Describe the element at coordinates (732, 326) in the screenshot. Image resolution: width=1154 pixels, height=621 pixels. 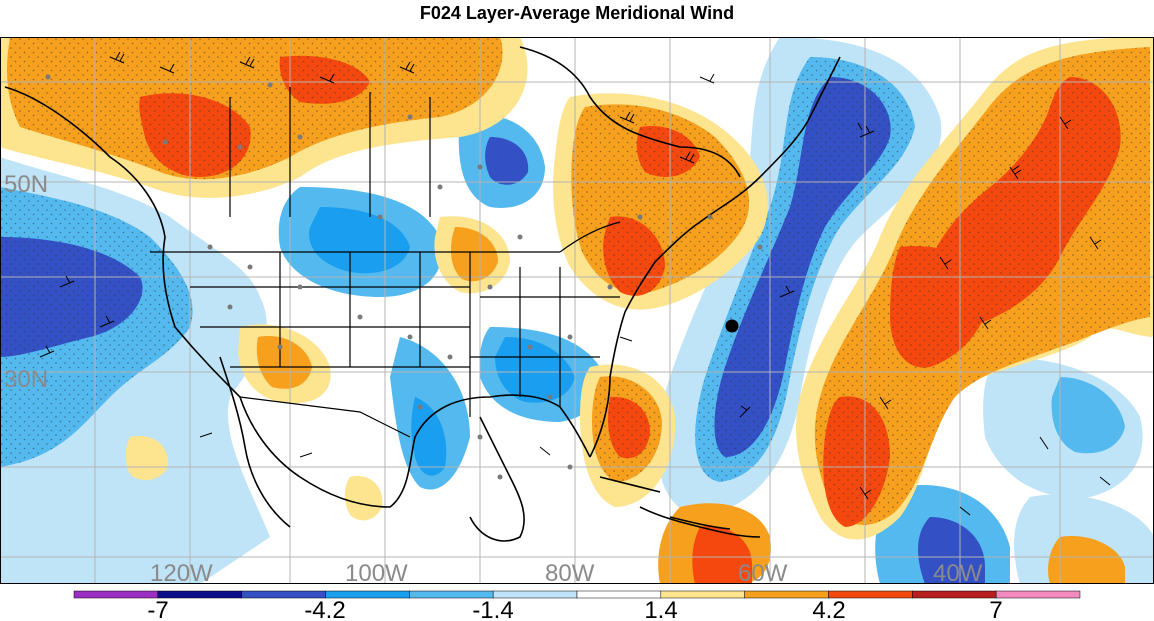
I see `highlighted-station-marker` at that location.